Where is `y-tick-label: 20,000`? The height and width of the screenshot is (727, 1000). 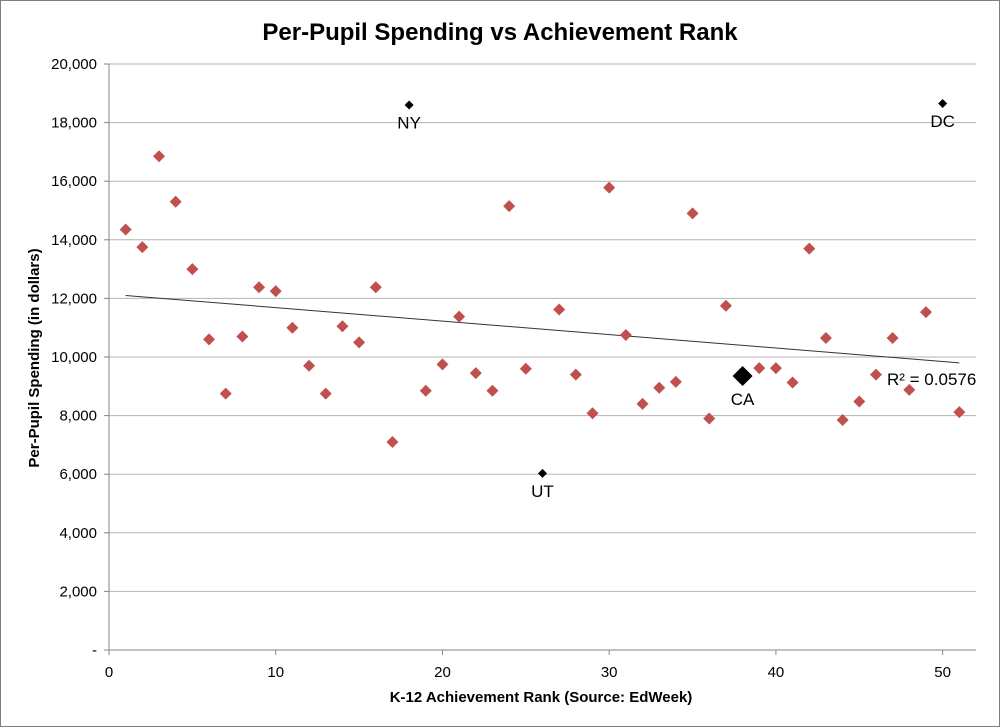
y-tick-label: 20,000 is located at coordinates (74, 64).